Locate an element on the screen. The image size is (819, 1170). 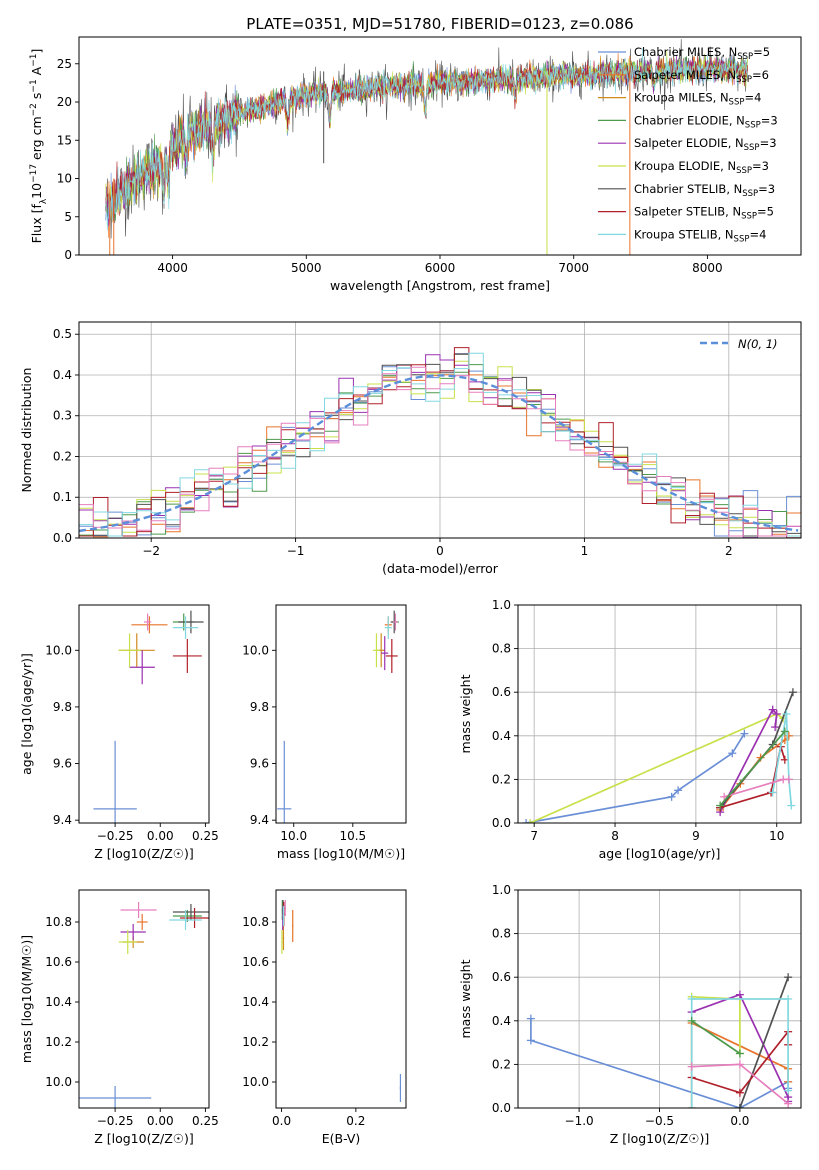
massweight_vs_Z-ylabel: mass weight is located at coordinates (465, 998).